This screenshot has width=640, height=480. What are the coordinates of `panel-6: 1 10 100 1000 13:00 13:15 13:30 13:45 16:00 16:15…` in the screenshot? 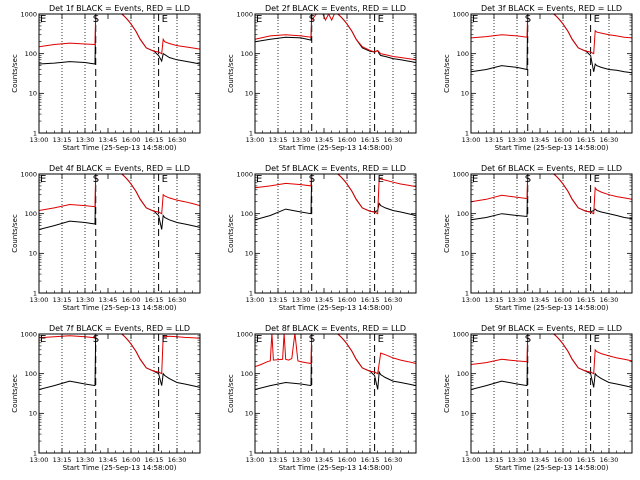 It's located at (538, 238).